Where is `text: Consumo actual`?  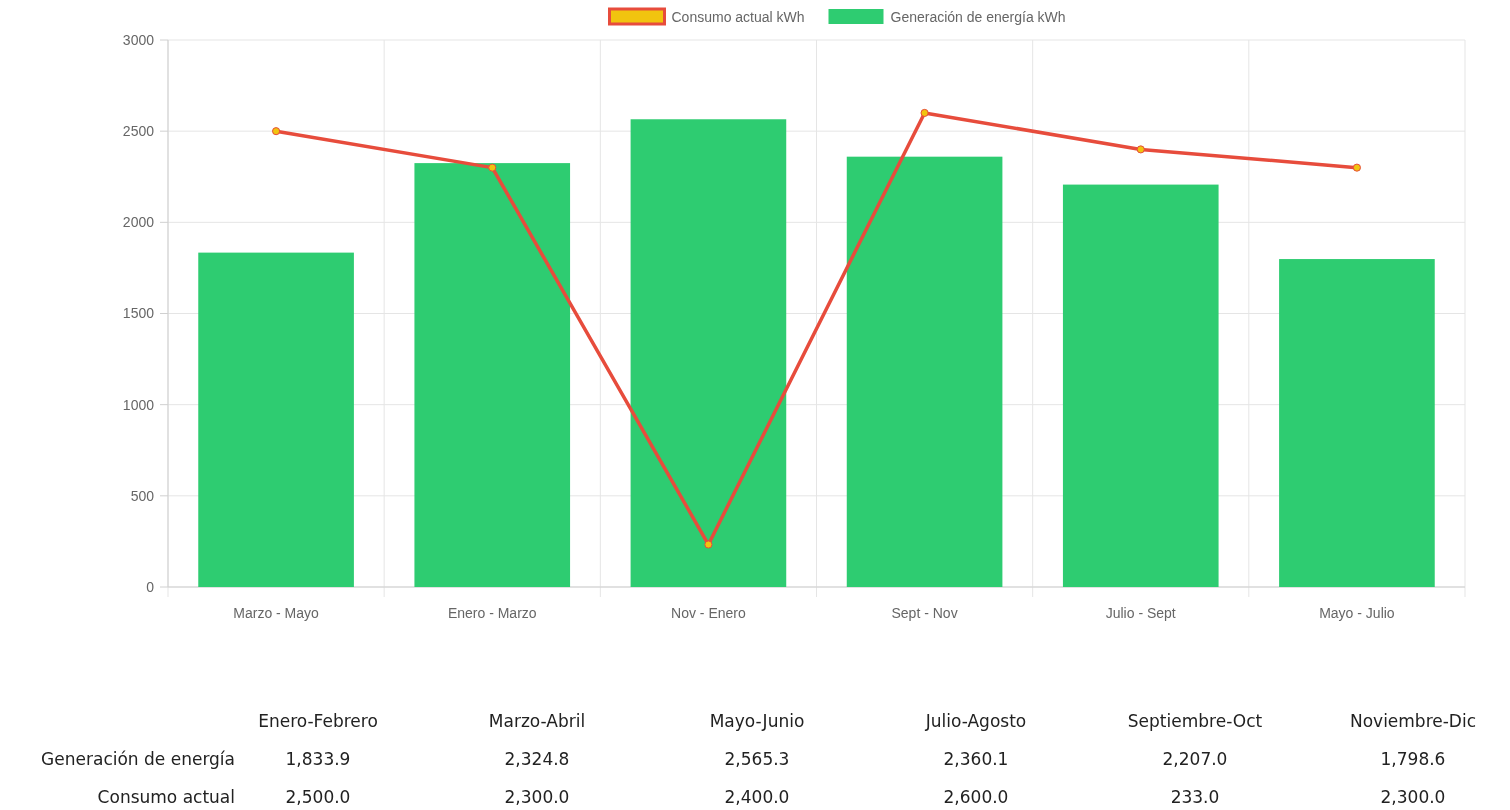 text: Consumo actual is located at coordinates (166, 797).